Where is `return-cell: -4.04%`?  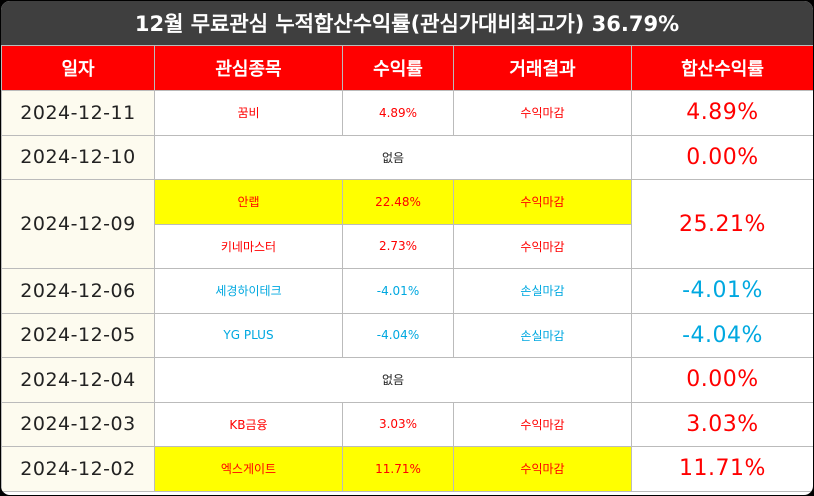 return-cell: -4.04% is located at coordinates (398, 335).